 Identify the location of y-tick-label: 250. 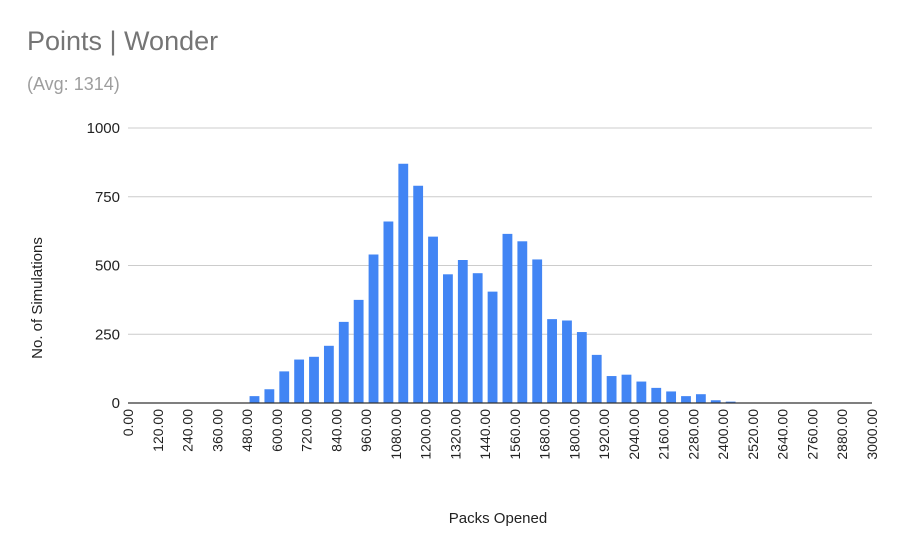
(107, 334).